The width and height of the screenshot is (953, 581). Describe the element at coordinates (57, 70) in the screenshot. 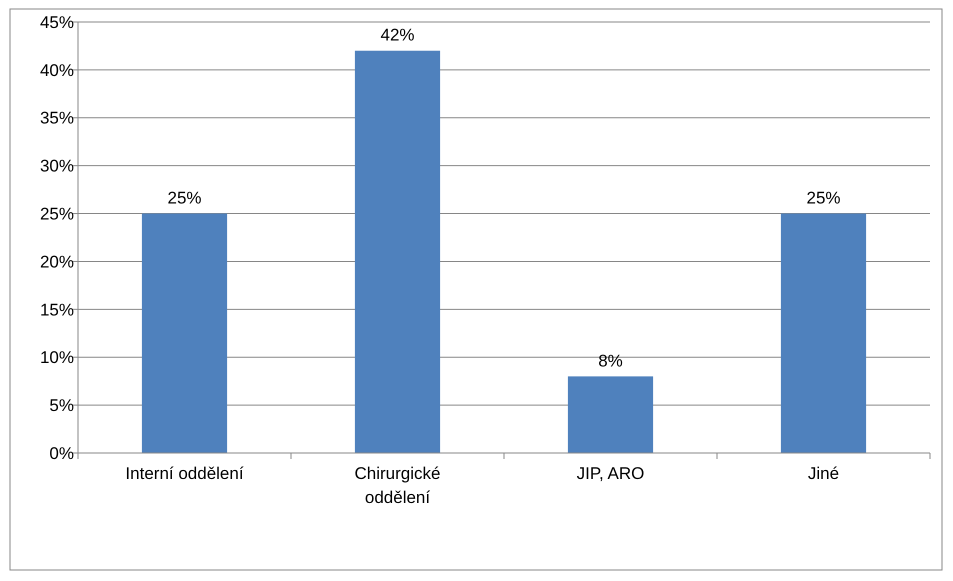

I see `y-tick-label: 40%` at that location.